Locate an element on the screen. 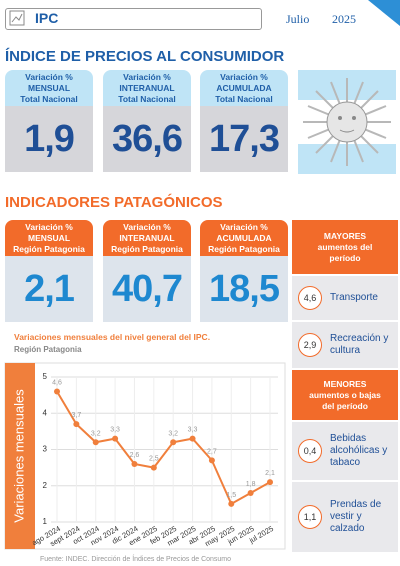 This screenshot has height=566, width=400. card-header: Variación % MENSUAL Región Patagonia is located at coordinates (49, 238).